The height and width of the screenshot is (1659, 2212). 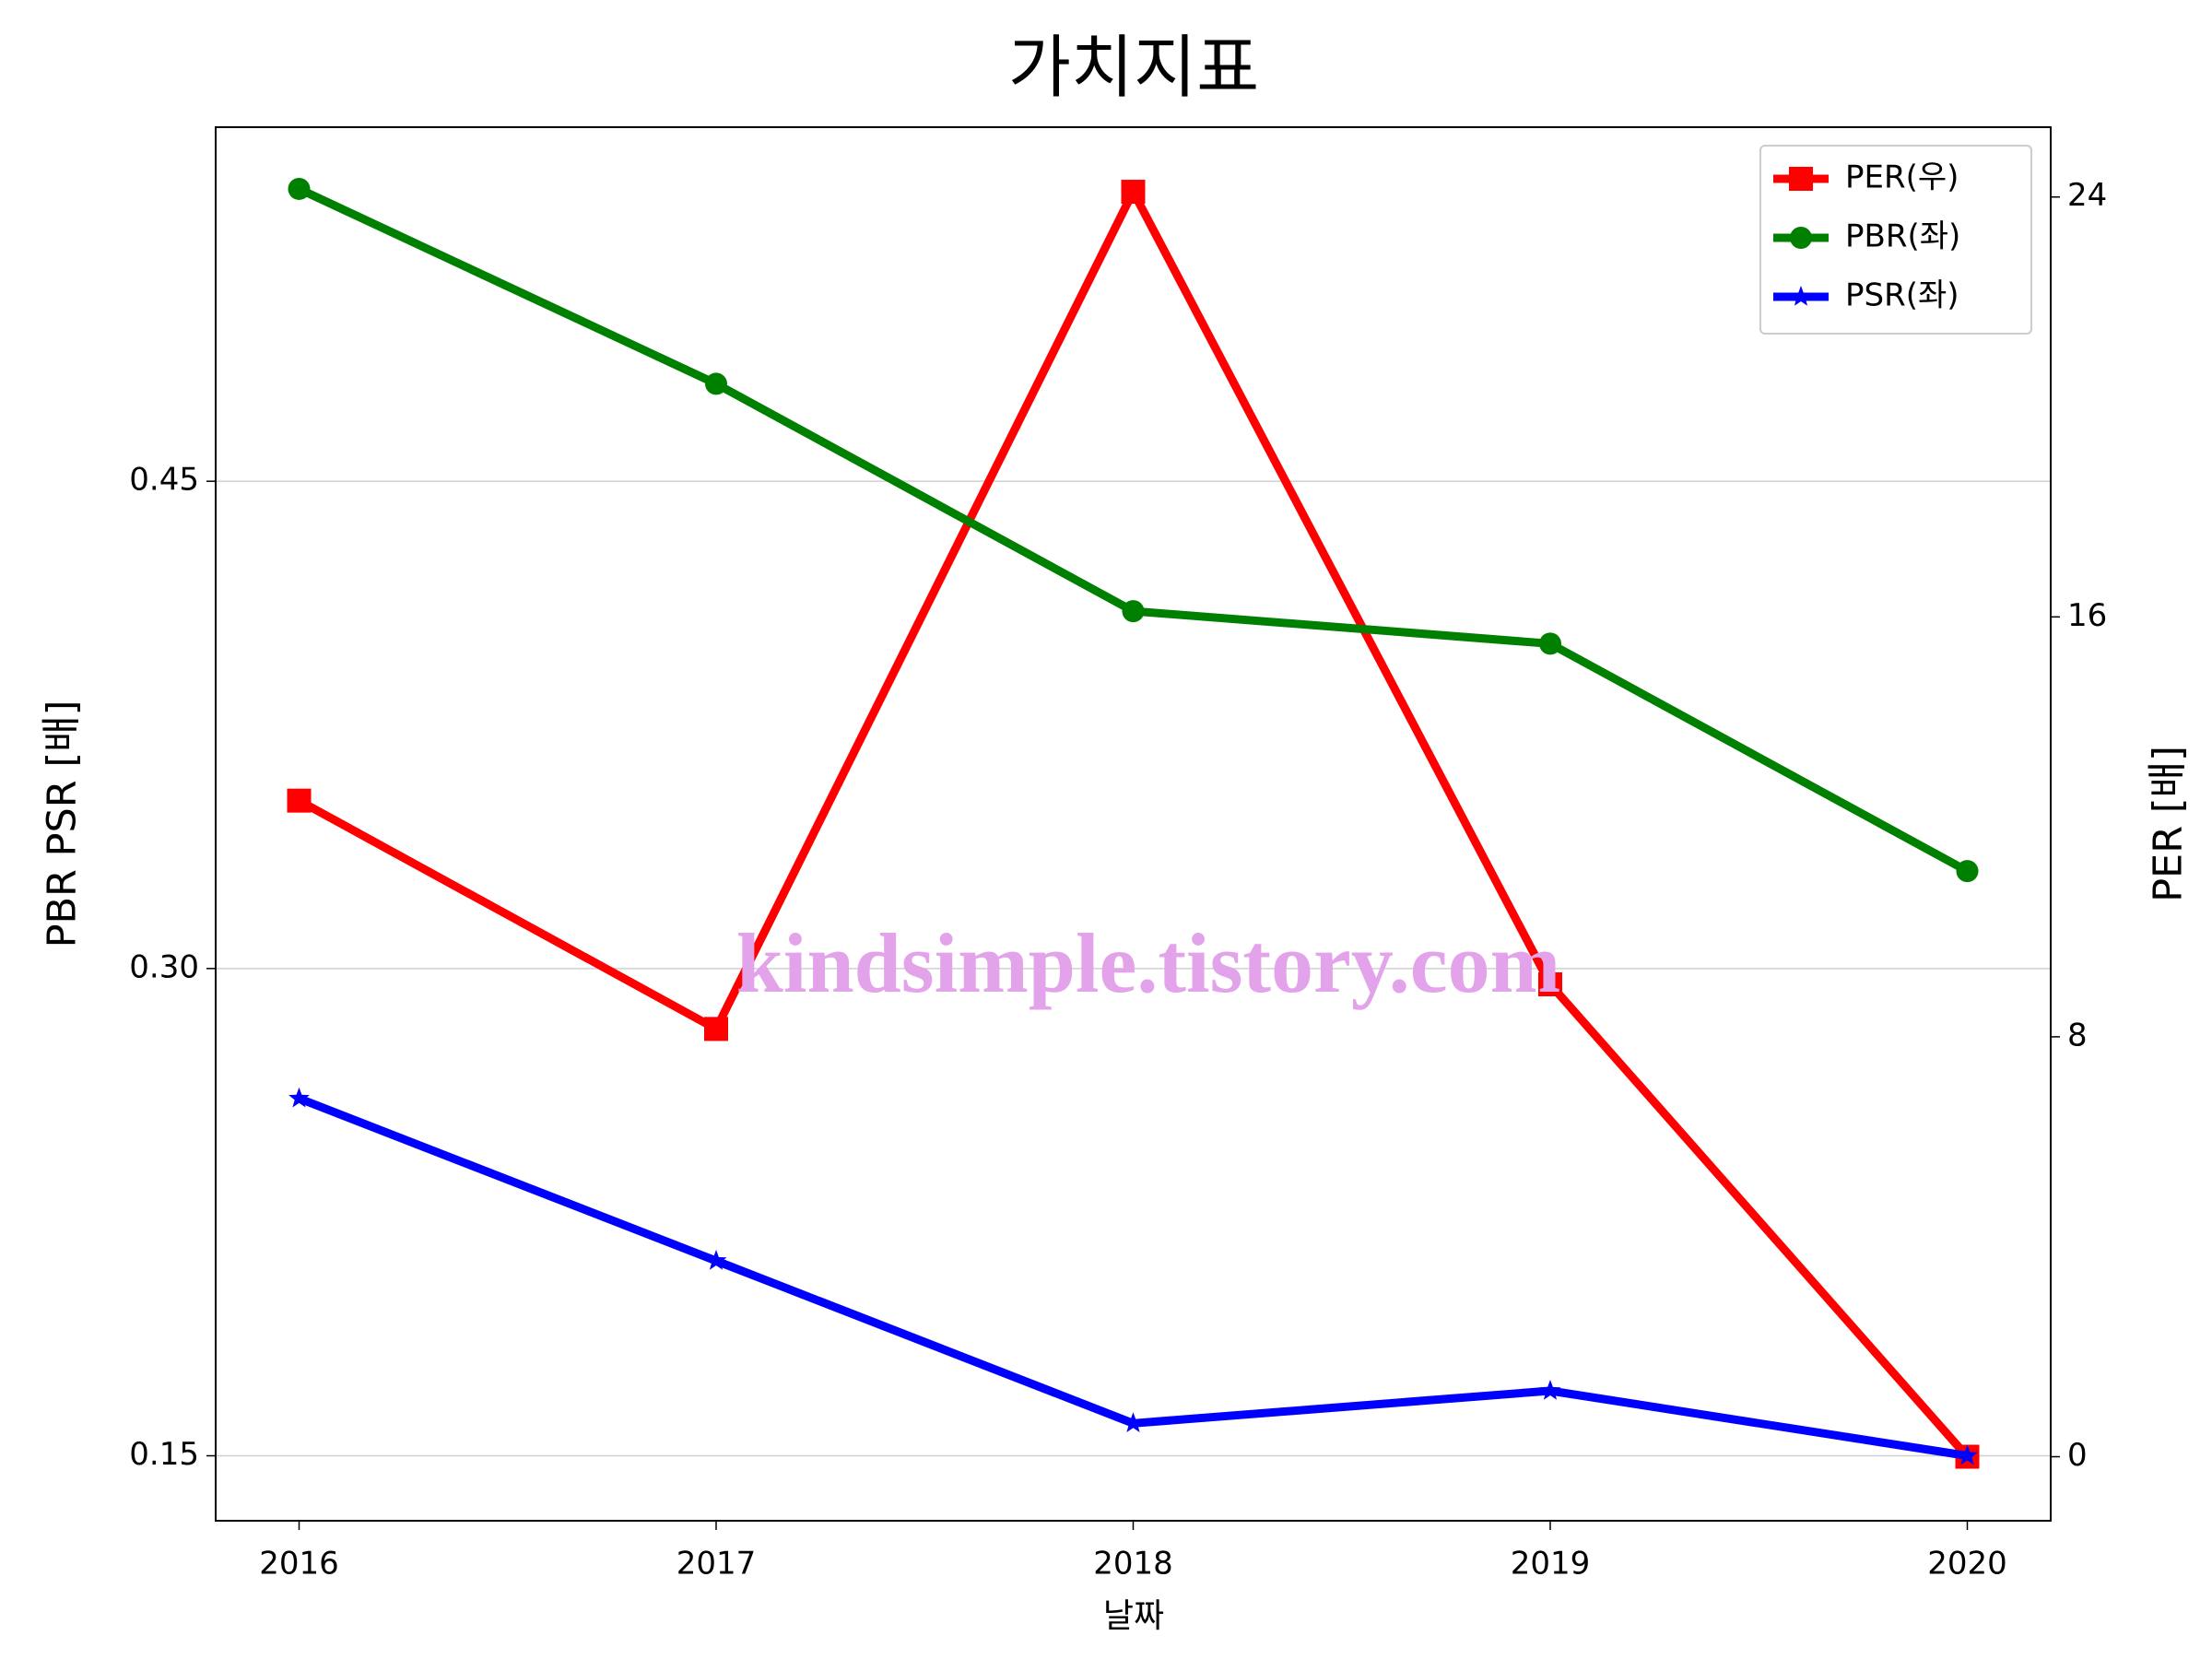 What do you see at coordinates (1133, 1564) in the screenshot?
I see `x-tick-label: 2018` at bounding box center [1133, 1564].